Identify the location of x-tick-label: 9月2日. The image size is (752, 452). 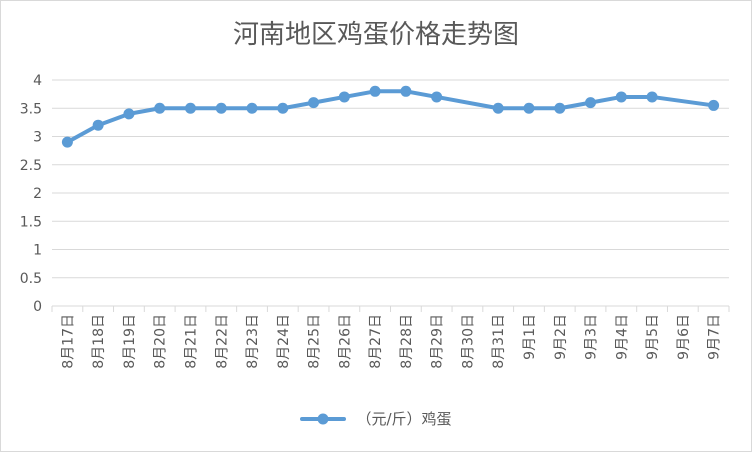
(561, 337).